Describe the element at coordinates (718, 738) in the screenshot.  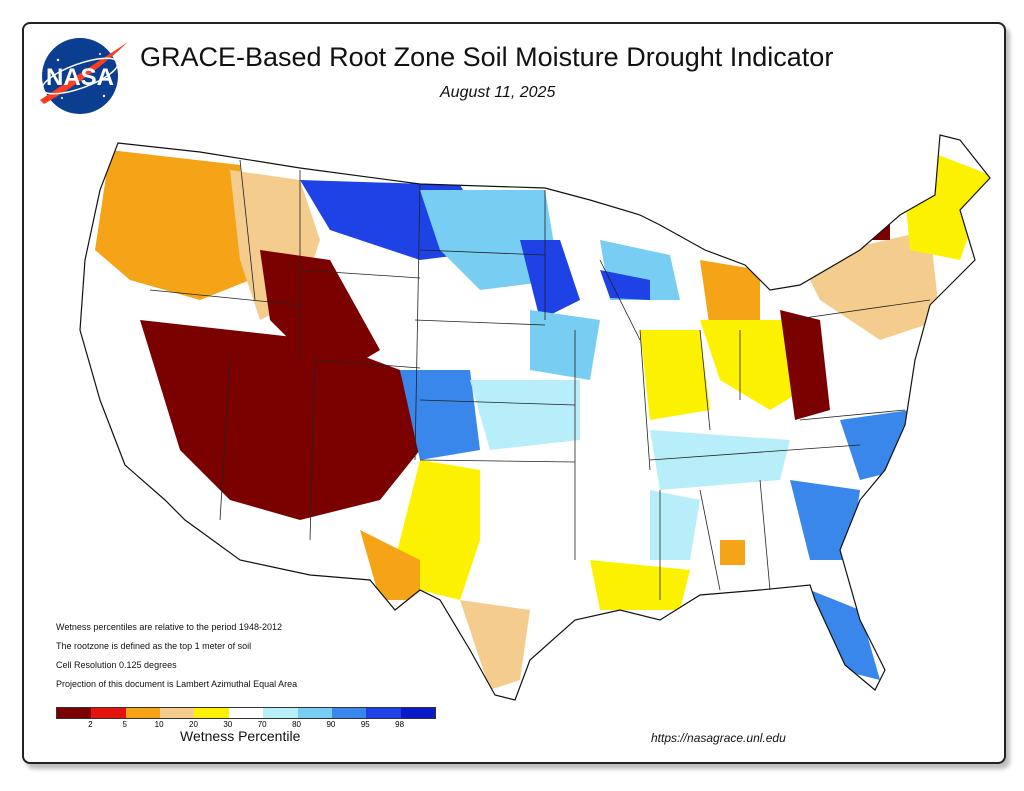
I see `source-url: https://nasagrace.unl.edu` at that location.